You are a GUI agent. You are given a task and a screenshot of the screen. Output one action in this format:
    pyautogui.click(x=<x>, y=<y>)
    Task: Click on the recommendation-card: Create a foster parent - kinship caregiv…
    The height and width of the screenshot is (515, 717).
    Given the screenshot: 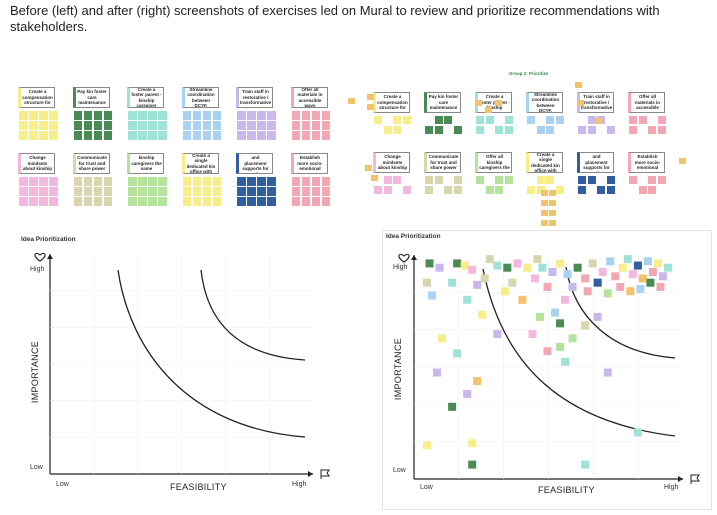 What is the action you would take?
    pyautogui.click(x=145, y=97)
    